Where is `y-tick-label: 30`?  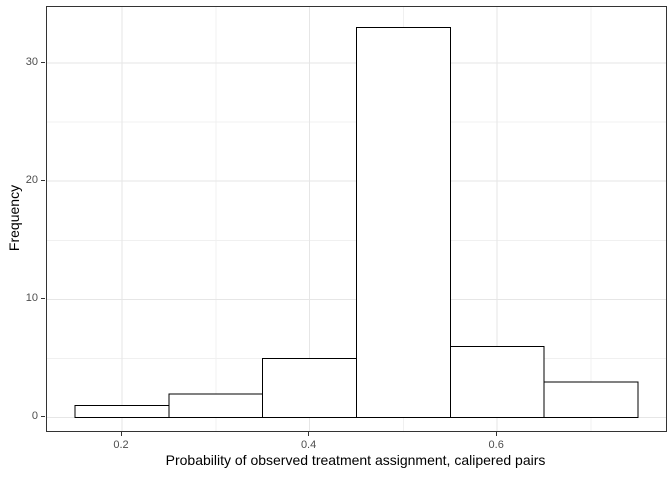 y-tick-label: 30 is located at coordinates (31, 62).